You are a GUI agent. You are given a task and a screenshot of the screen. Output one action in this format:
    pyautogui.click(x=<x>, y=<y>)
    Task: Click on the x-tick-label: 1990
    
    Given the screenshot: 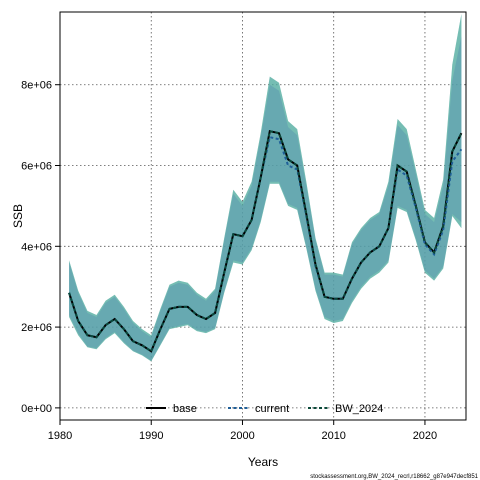 What is the action you would take?
    pyautogui.click(x=151, y=436)
    